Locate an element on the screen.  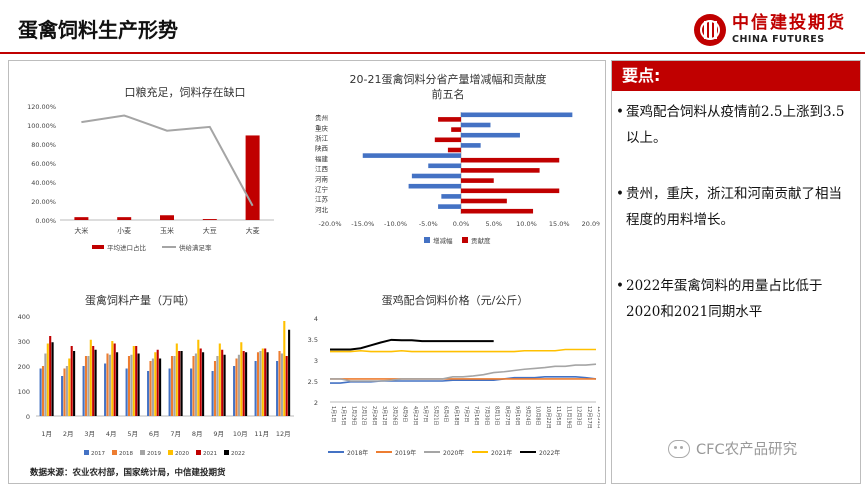
x-tick-label: 5月 is located at coordinates (132, 434).